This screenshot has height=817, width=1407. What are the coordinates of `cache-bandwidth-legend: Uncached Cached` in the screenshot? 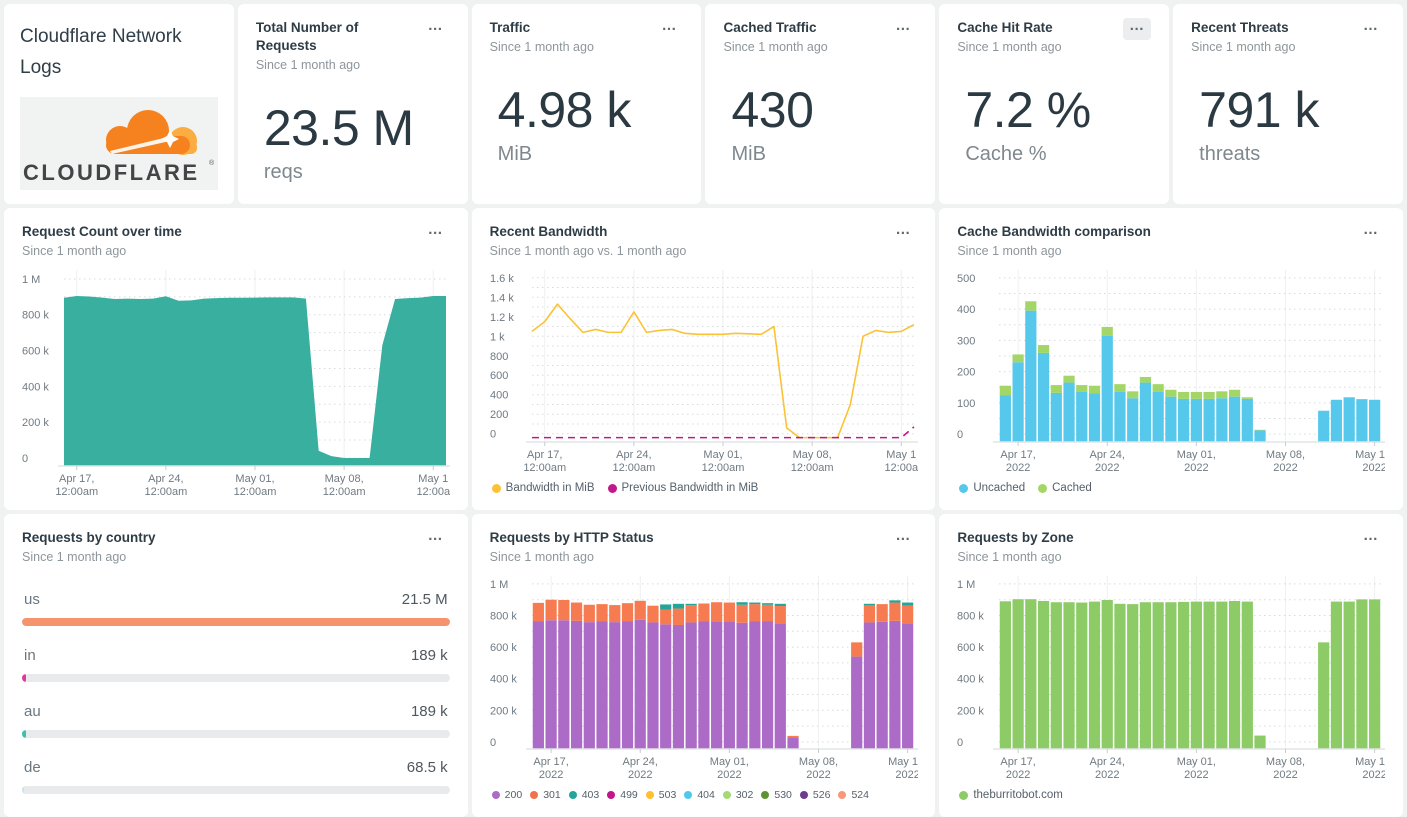 It's located at (1171, 488).